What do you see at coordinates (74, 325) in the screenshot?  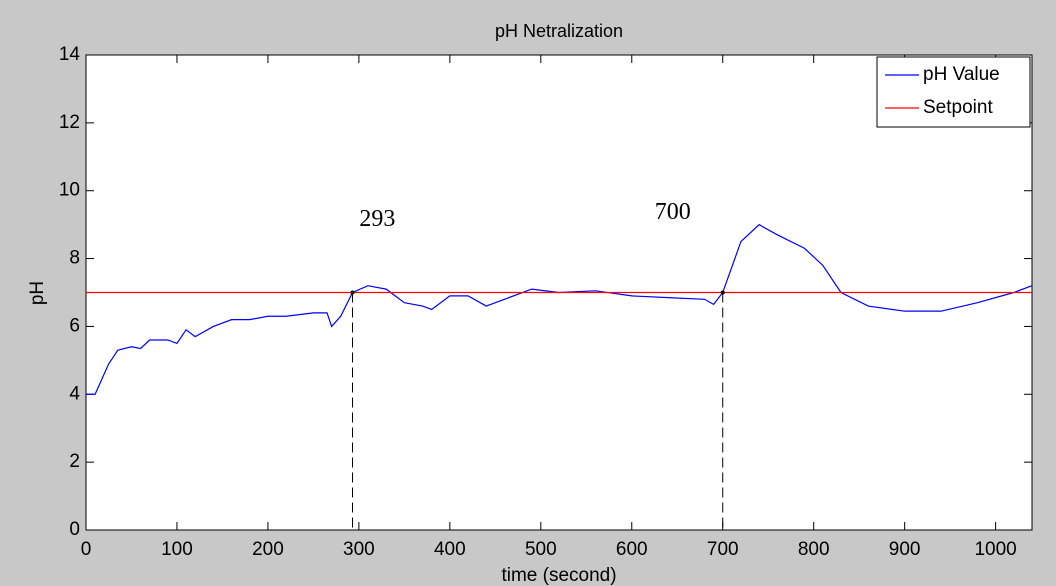 I see `y-tick-label: 6` at bounding box center [74, 325].